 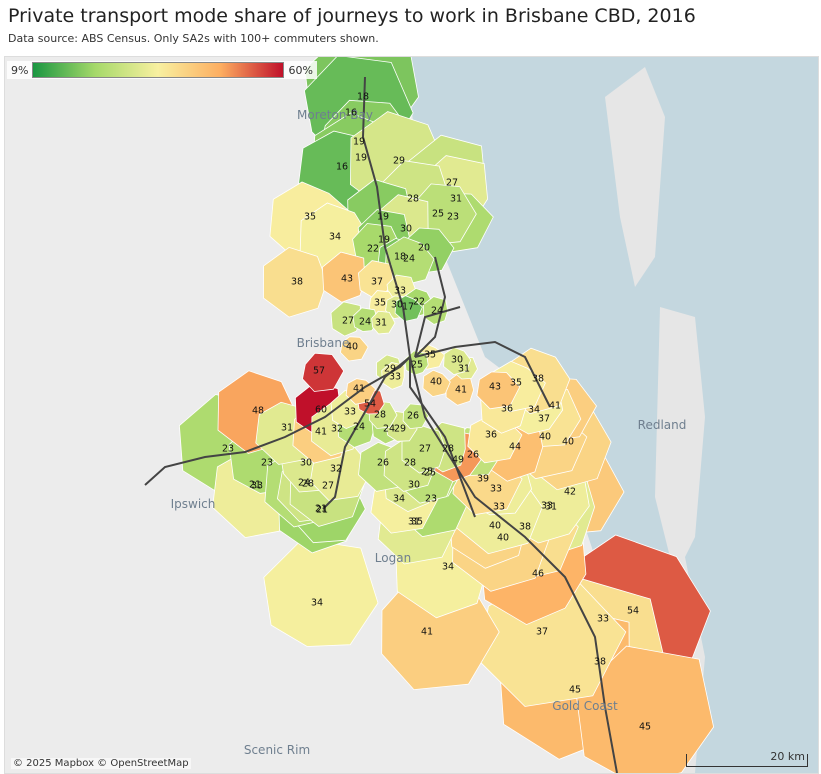 I want to click on region-value-label: 60, so click(x=321, y=410).